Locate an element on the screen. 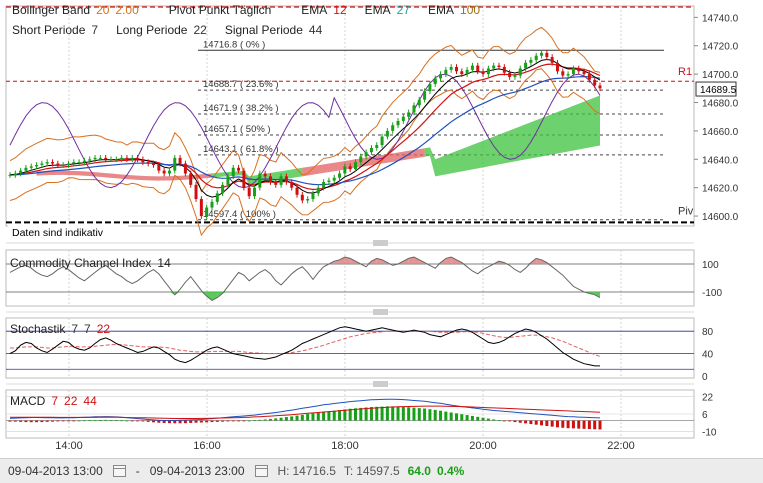 The width and height of the screenshot is (763, 483). signal-periode-label: Signal Periode is located at coordinates (263, 30).